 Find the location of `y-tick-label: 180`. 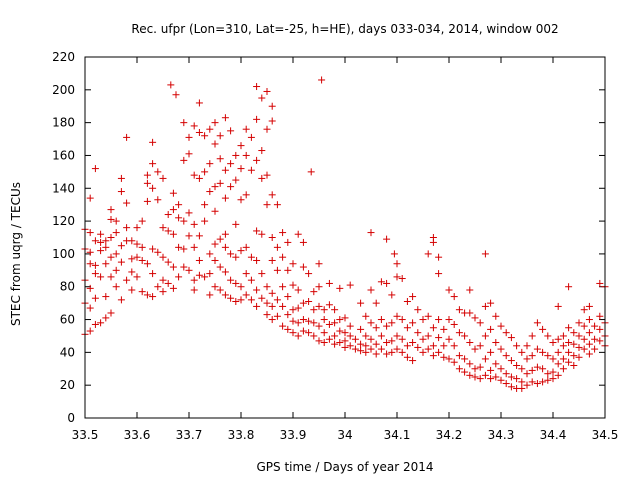

y-tick-label: 180 is located at coordinates (63, 123).